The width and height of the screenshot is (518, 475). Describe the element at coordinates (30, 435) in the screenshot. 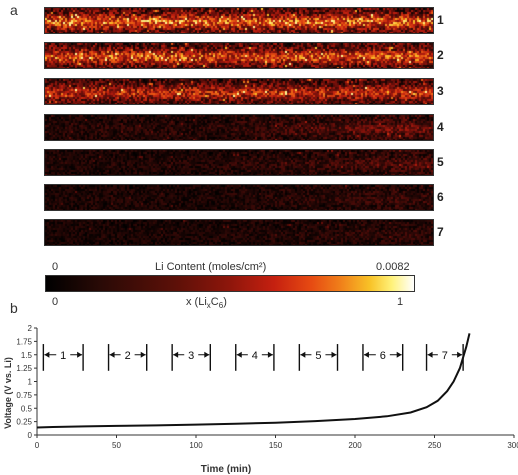

I see `y-tick-label: 0` at that location.